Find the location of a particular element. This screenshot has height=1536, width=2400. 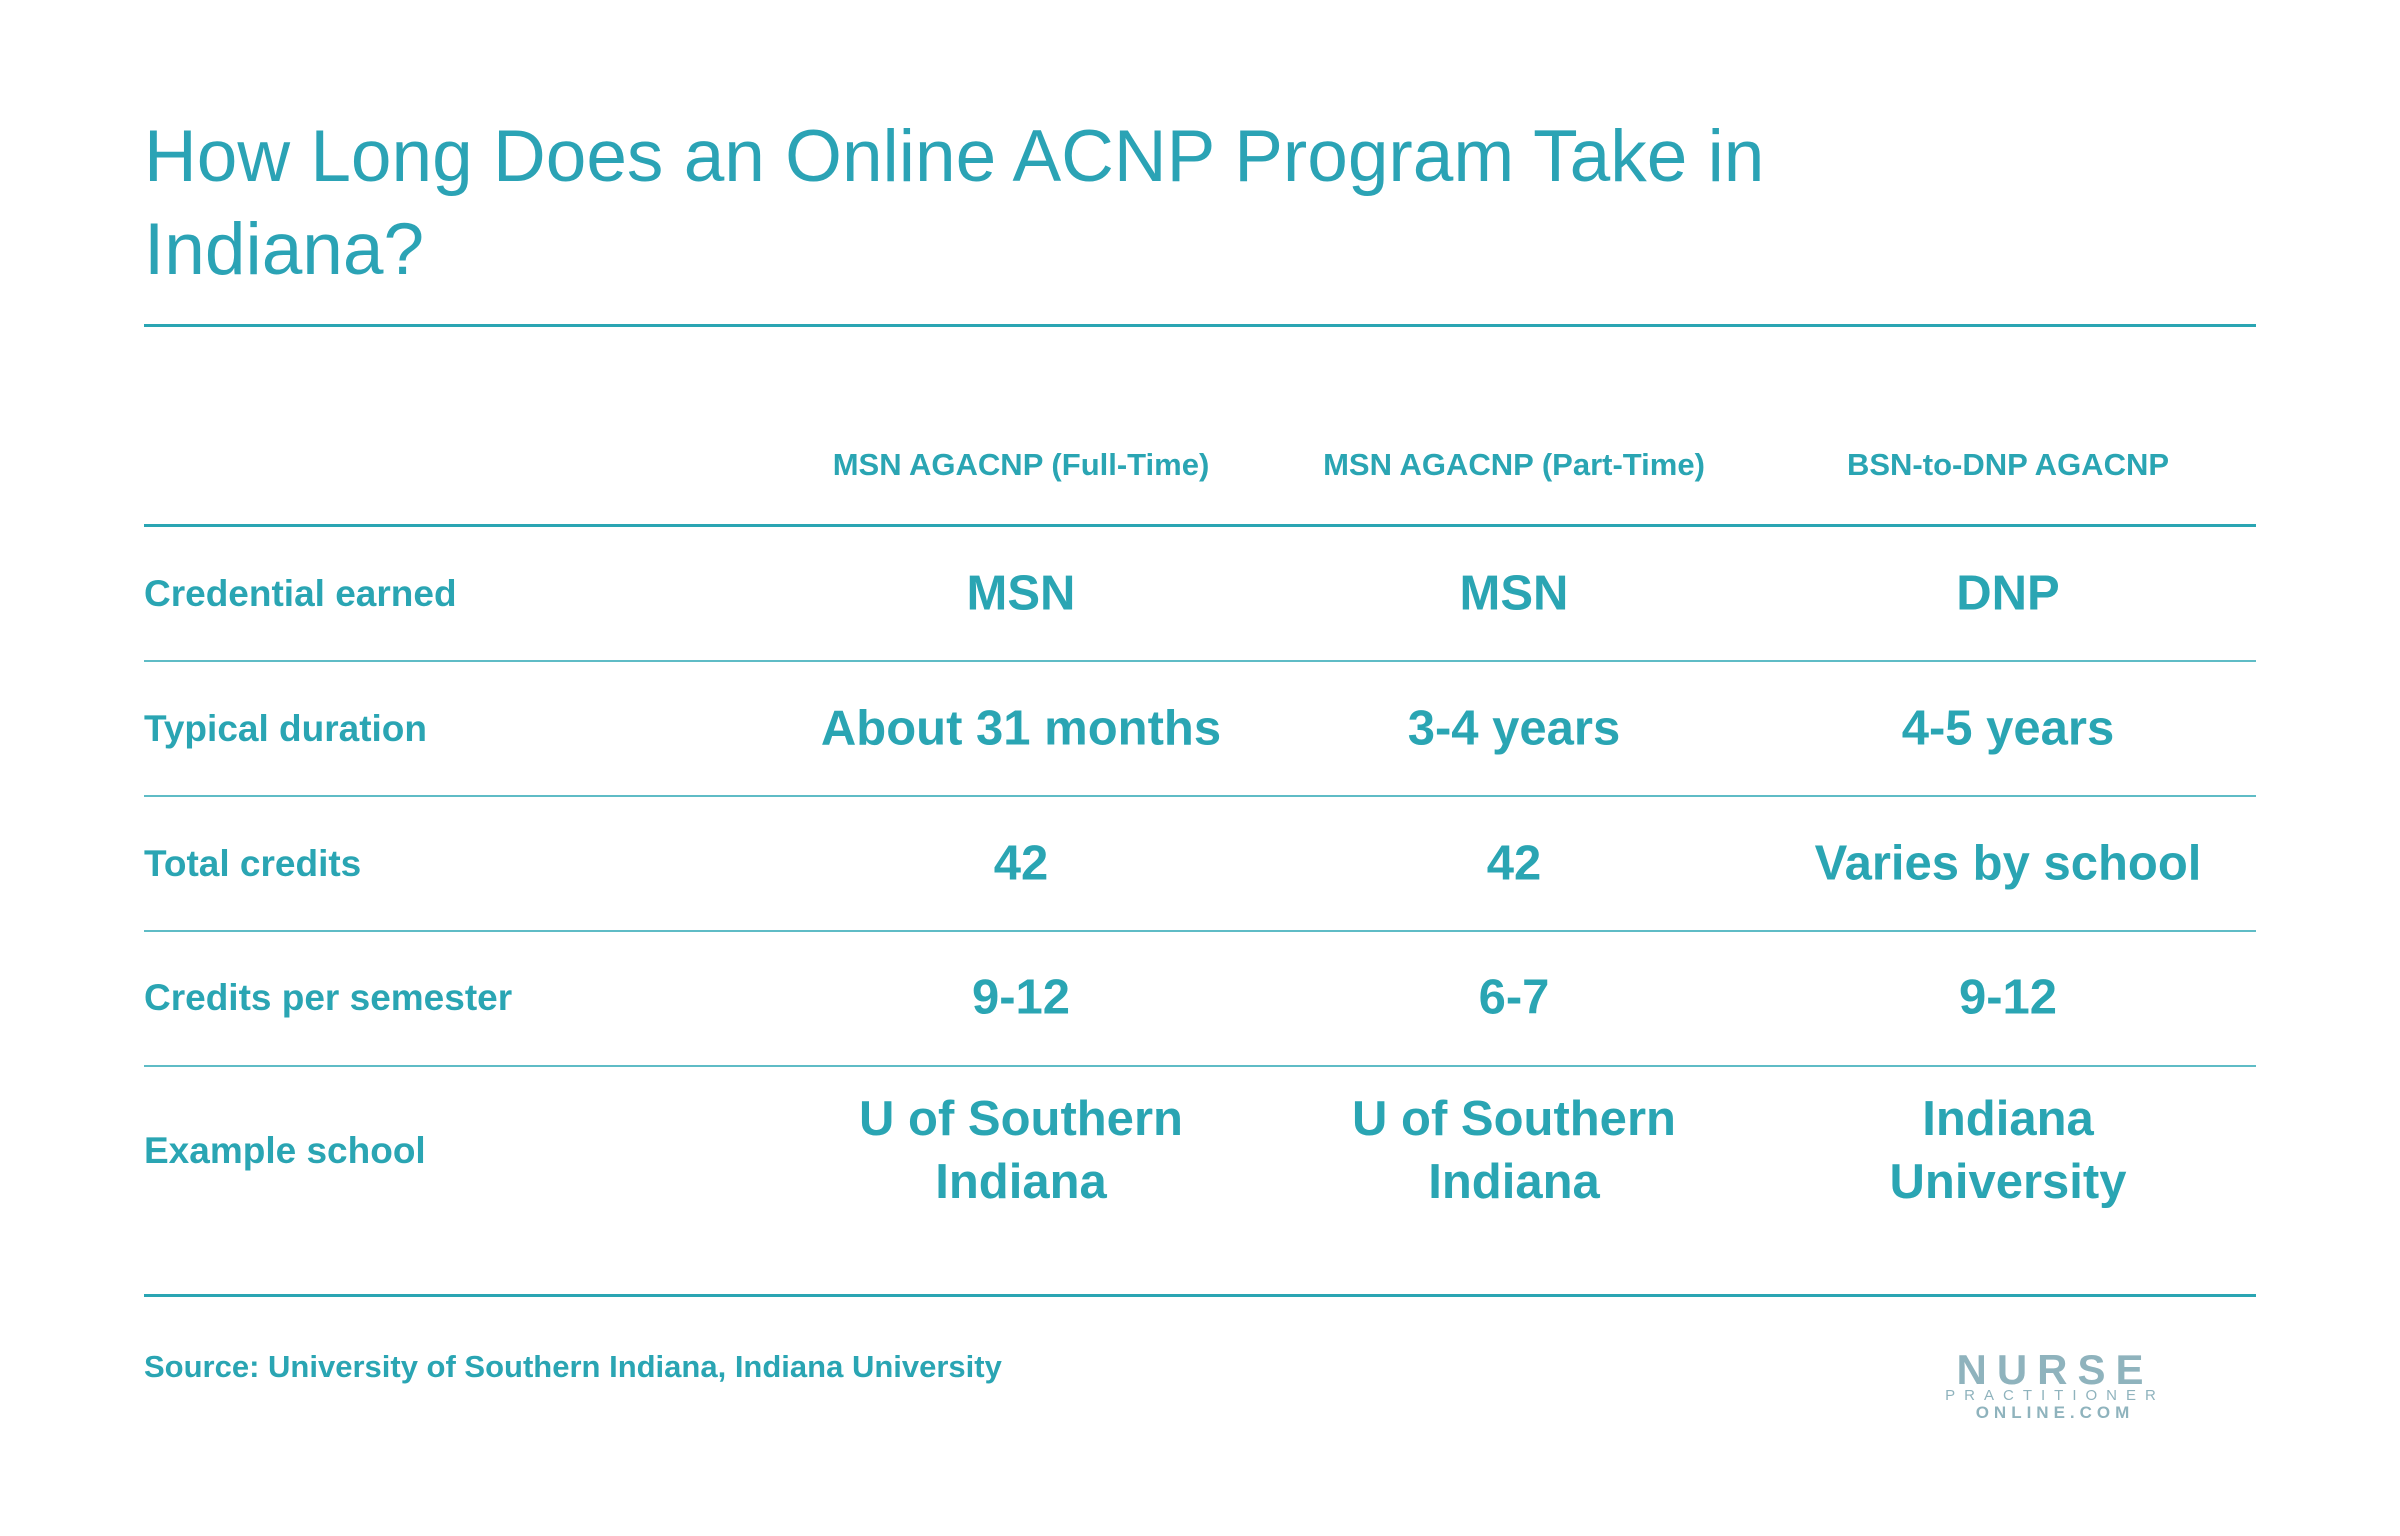

table-bottom-rule is located at coordinates (1200, 1295).